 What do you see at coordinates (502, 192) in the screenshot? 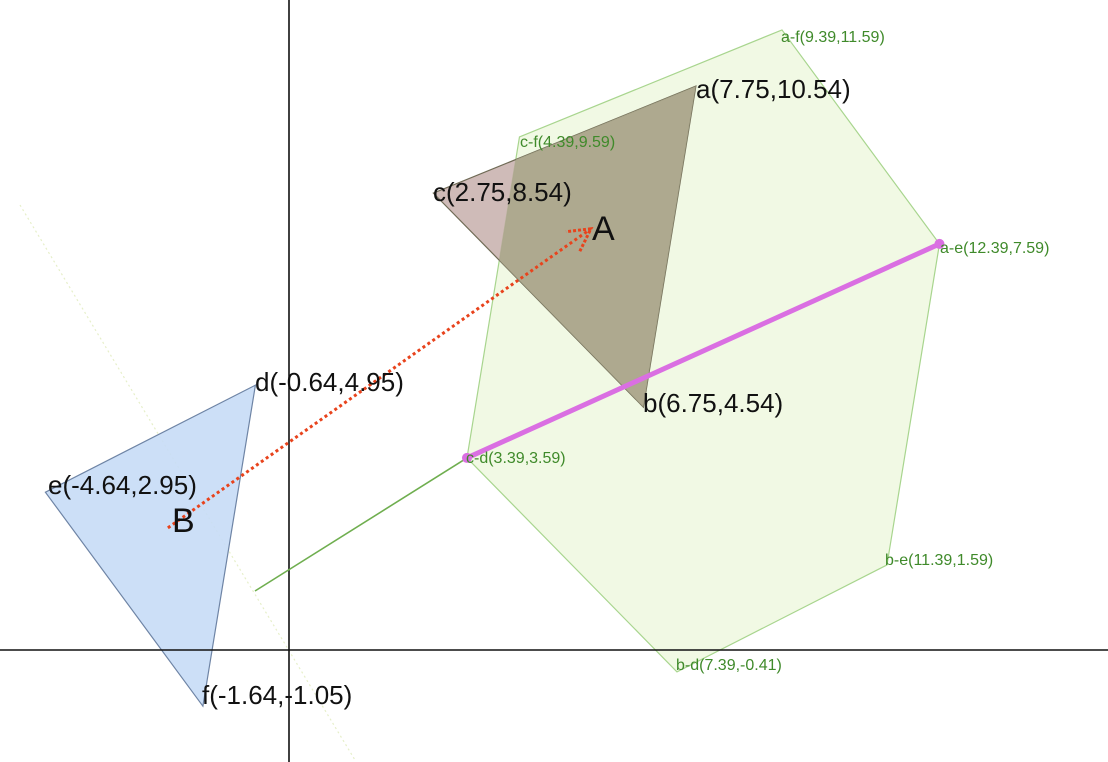
I see `vertex-label-c: c(2.75,8.54)` at bounding box center [502, 192].